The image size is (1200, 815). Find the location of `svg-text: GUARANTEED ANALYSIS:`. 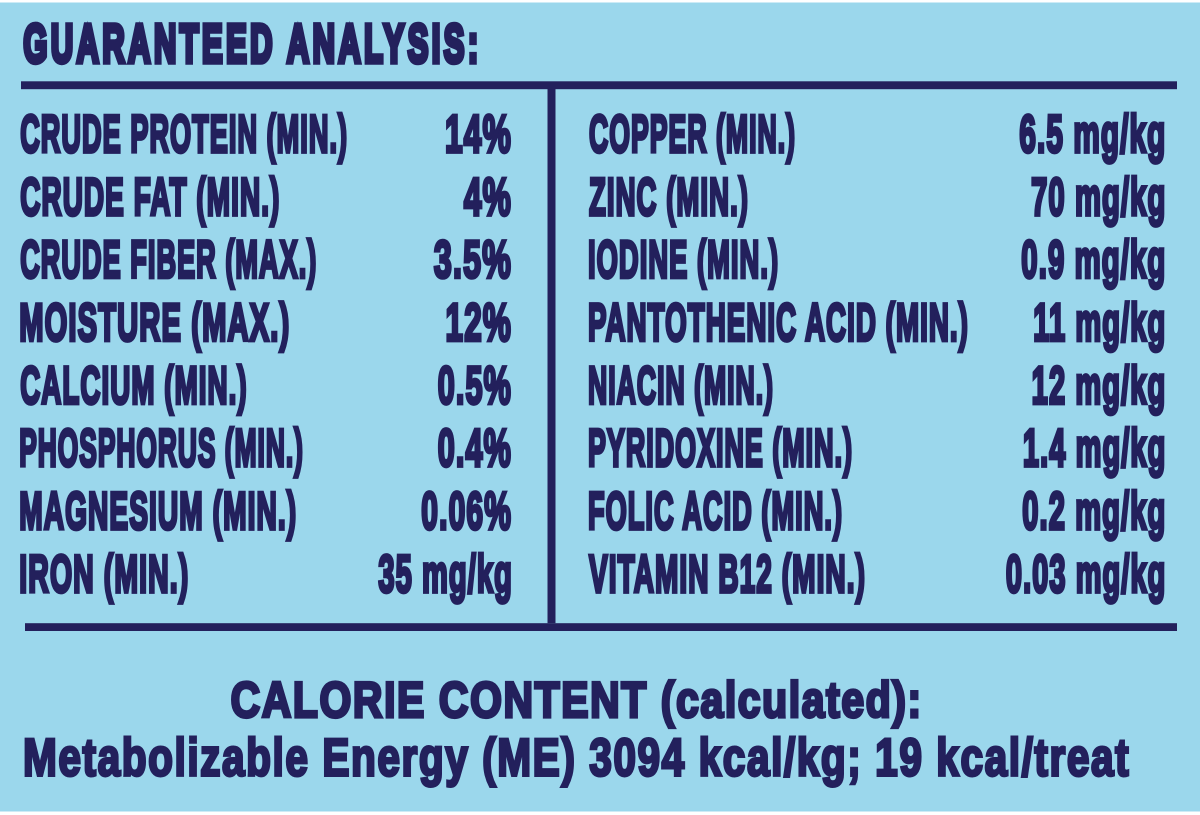

svg-text: GUARANTEED ANALYSIS: is located at coordinates (252, 44).